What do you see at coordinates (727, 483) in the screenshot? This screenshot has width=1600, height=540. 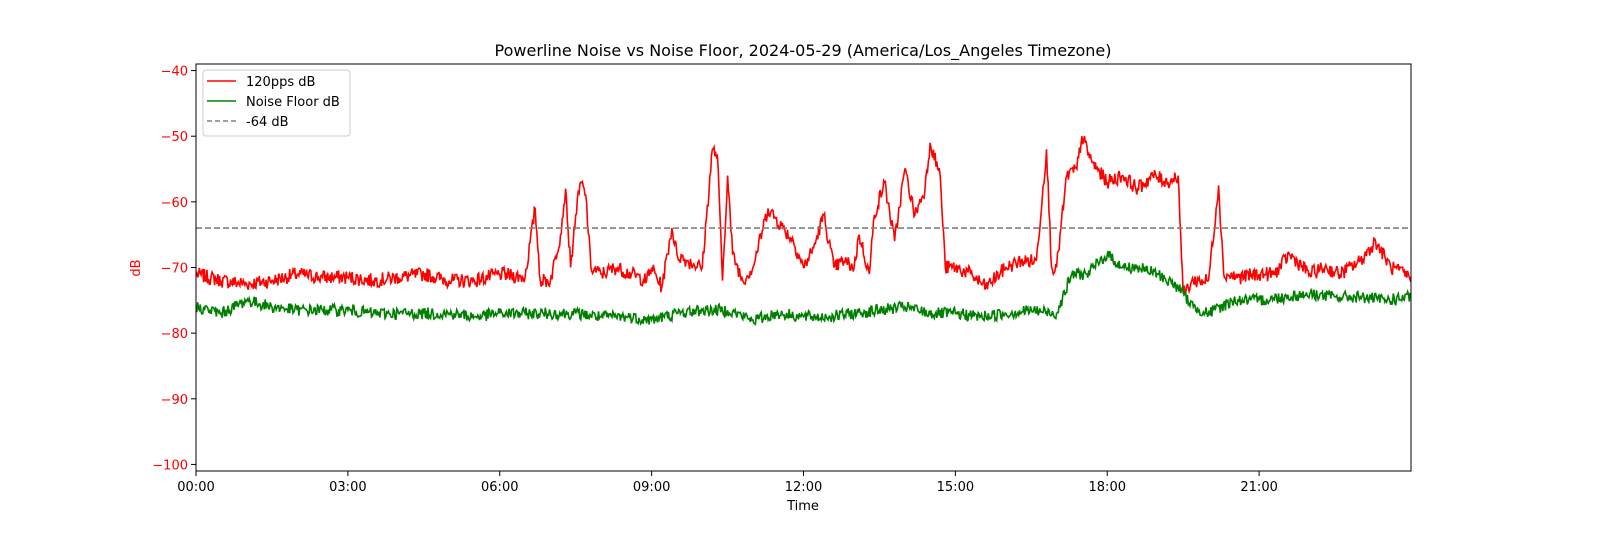 I see `x-axis: 00:00 03:00 06:00 09:00 12:00 15:00 18:00 21:00` at bounding box center [727, 483].